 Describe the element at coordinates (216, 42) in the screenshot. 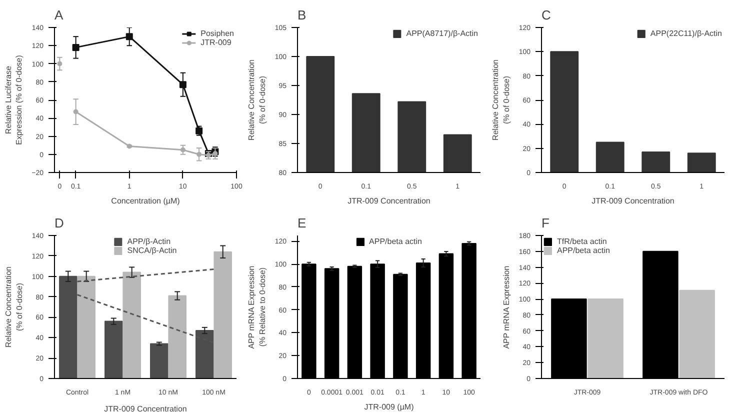

I see `legend-label: JTR-009` at that location.